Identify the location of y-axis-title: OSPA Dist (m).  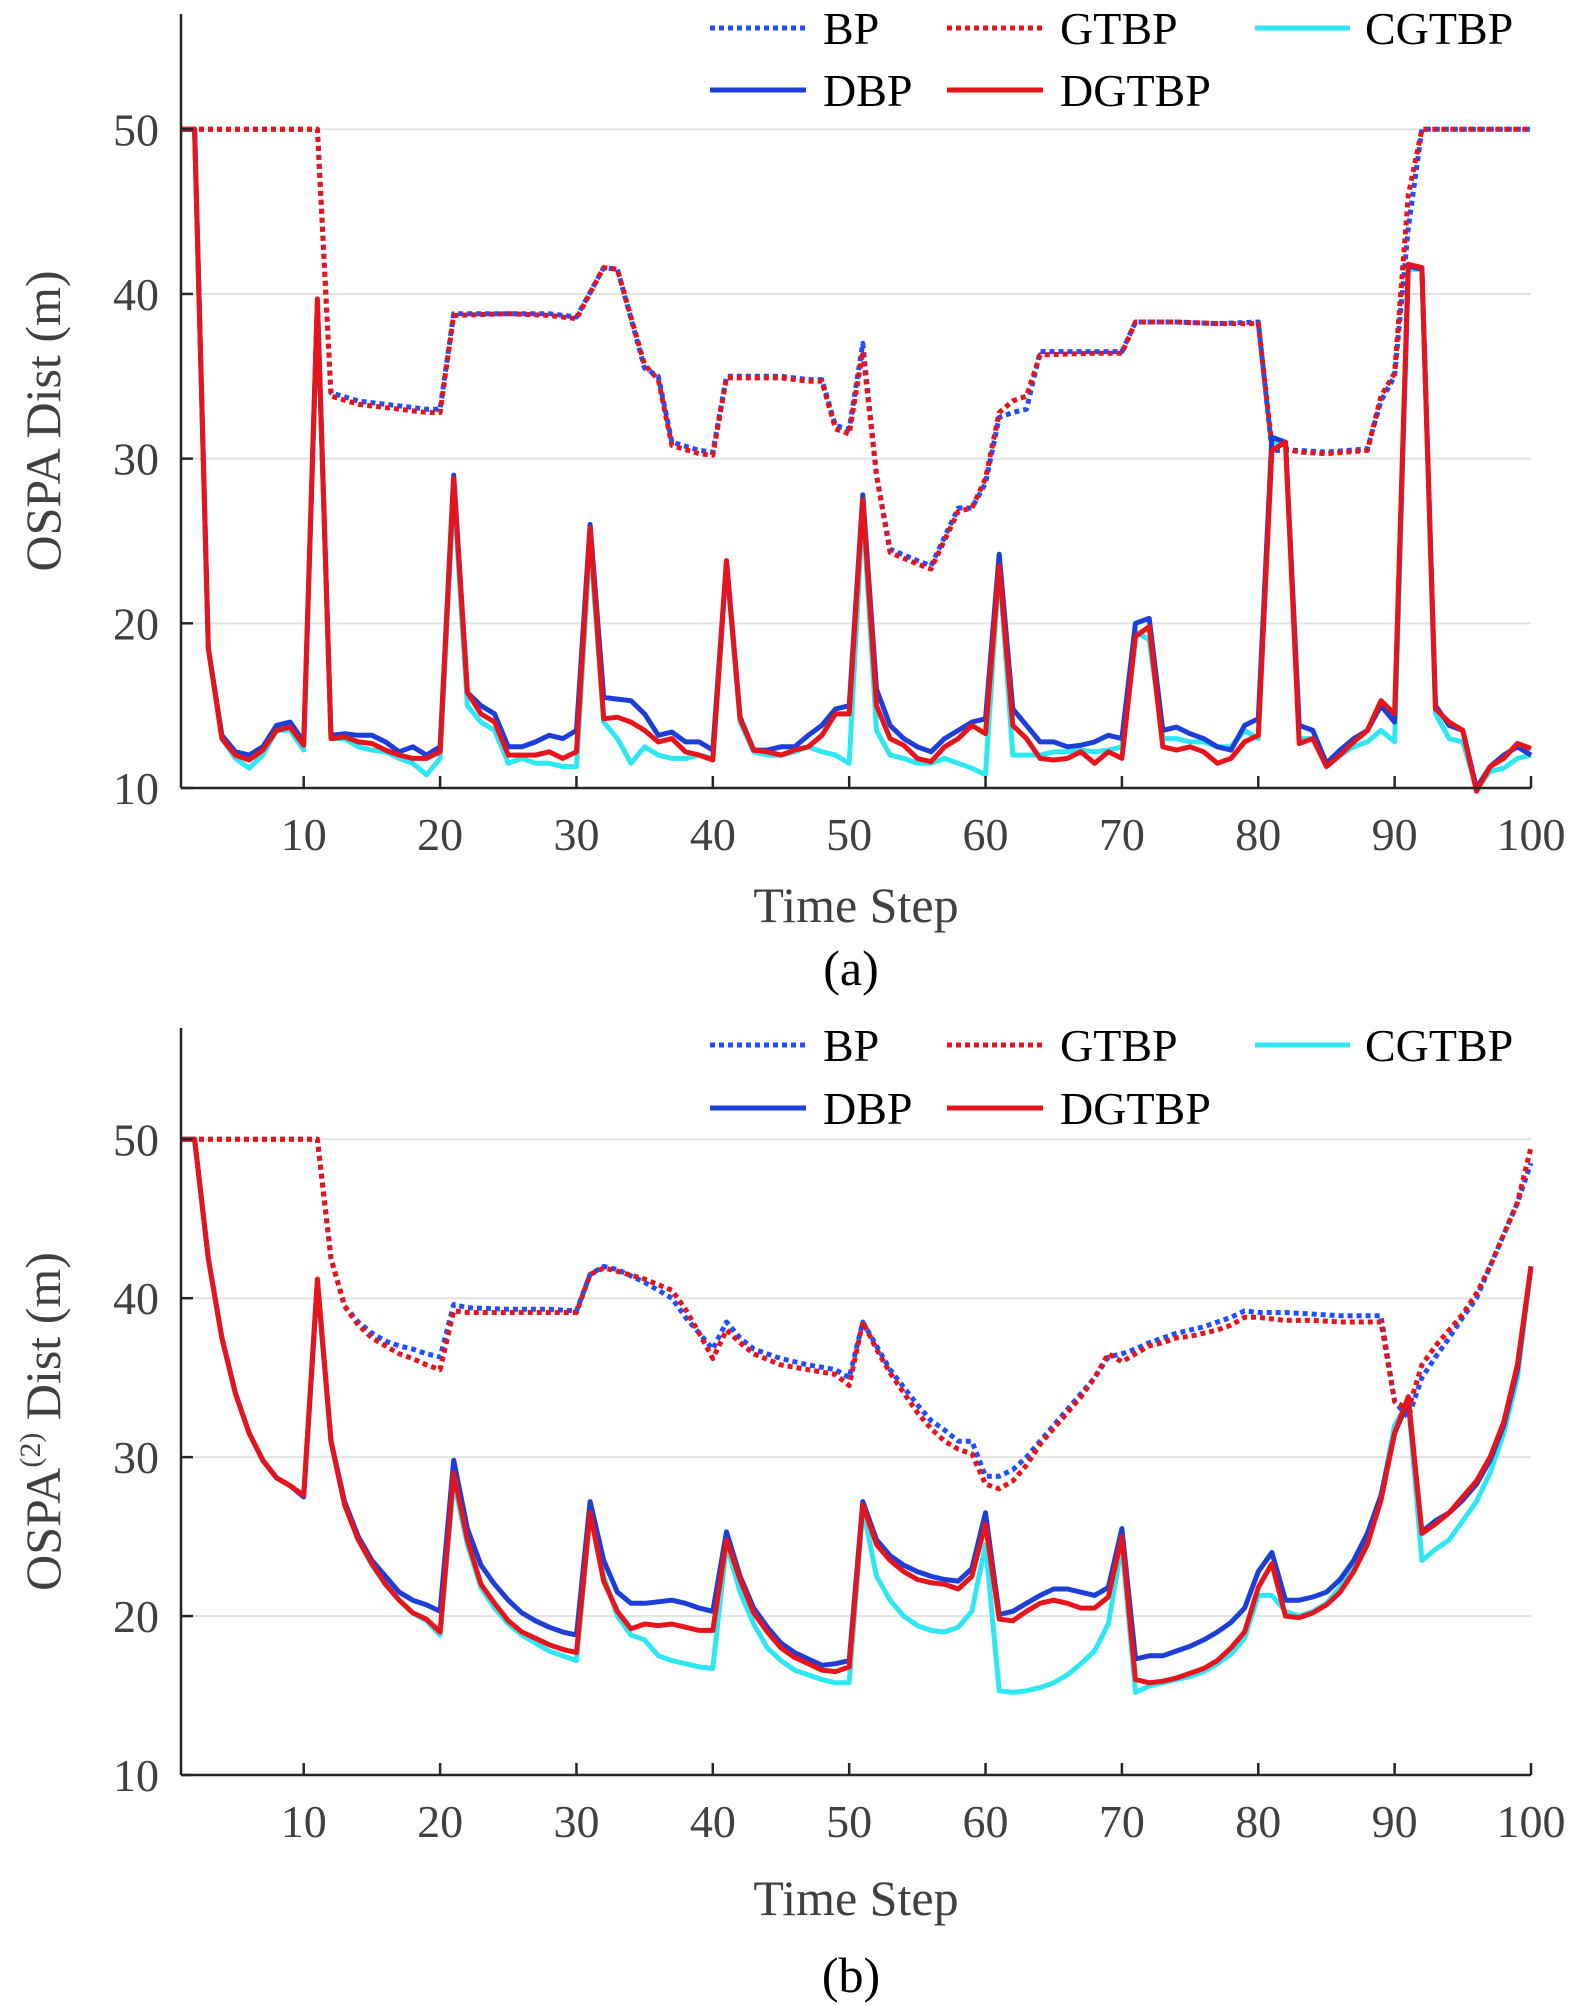
(43, 420).